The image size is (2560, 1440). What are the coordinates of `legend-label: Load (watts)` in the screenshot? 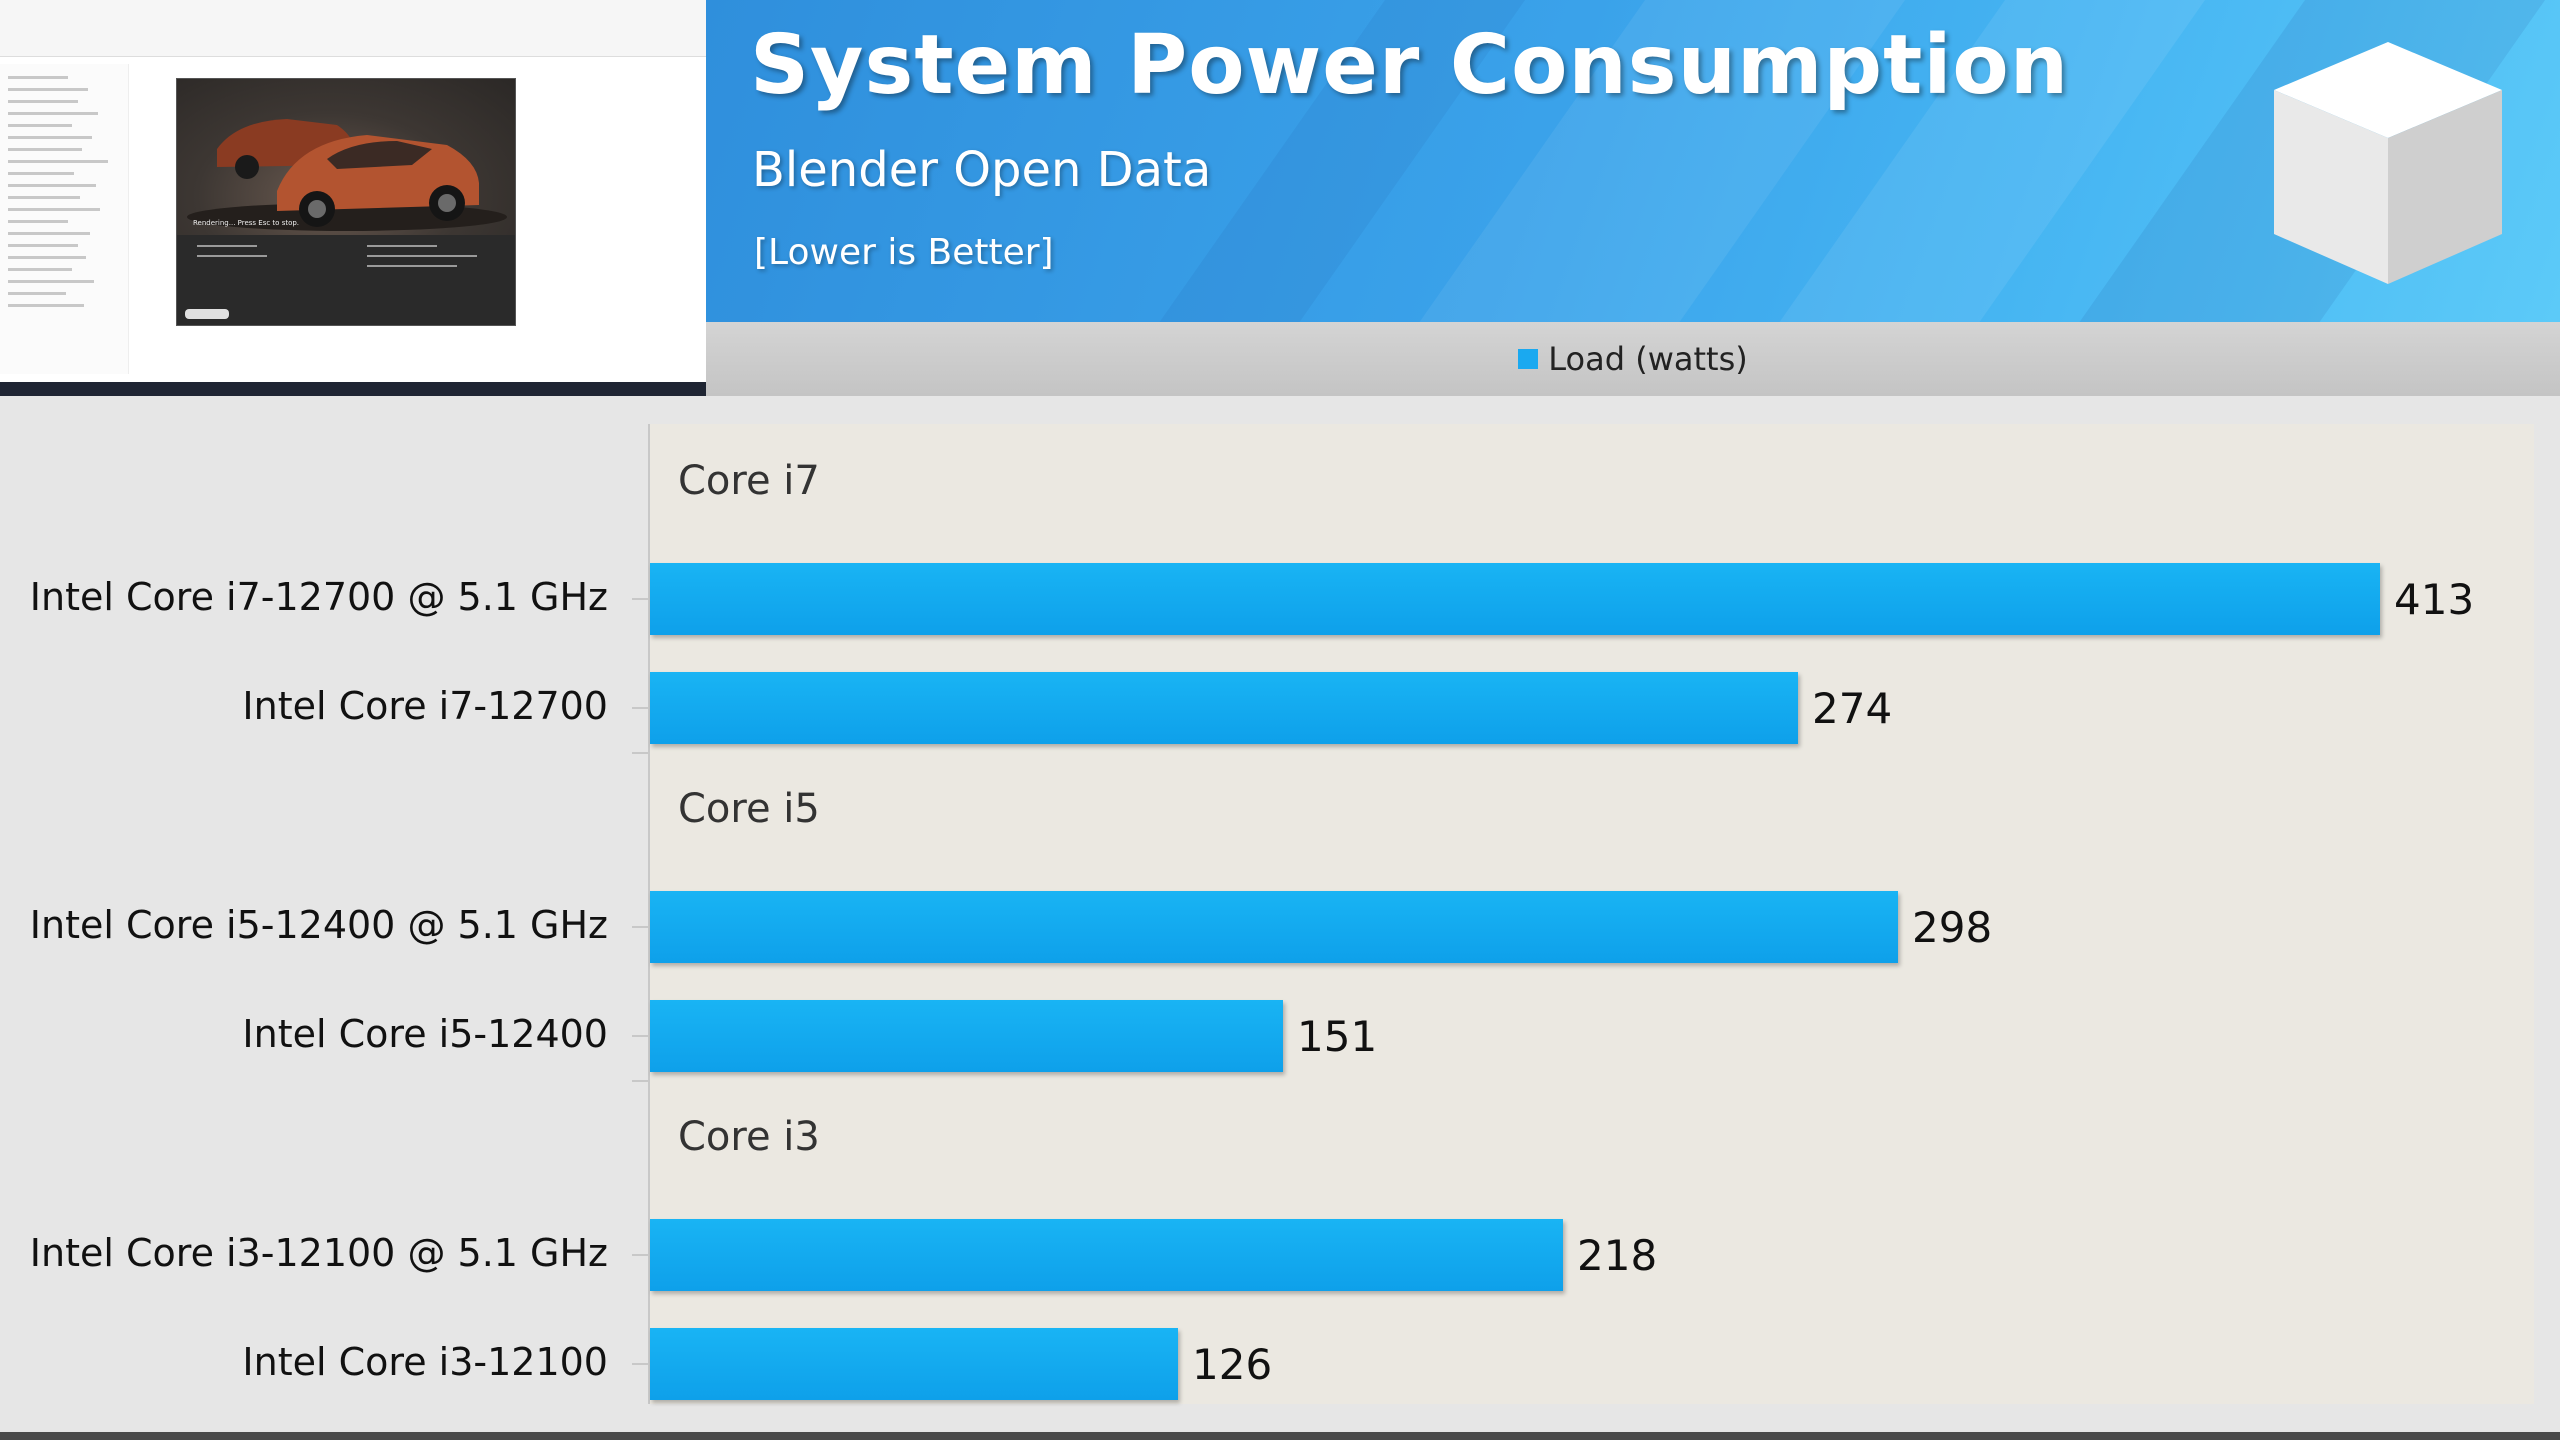 It's located at (1648, 359).